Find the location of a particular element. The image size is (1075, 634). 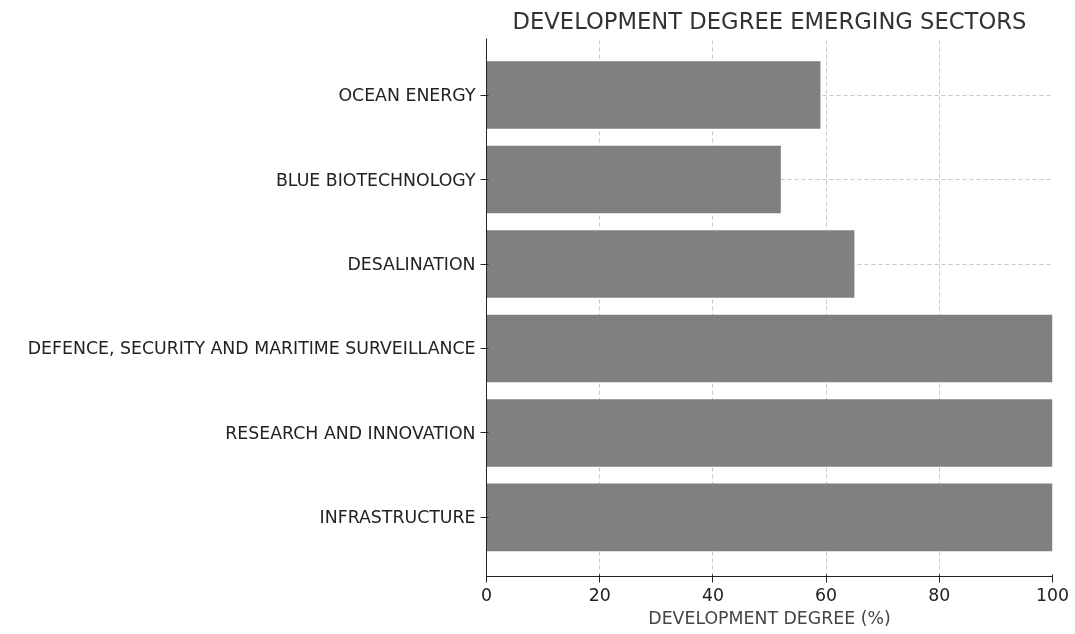

y-tick-label: RESEARCH AND INNOVATION is located at coordinates (350, 432).